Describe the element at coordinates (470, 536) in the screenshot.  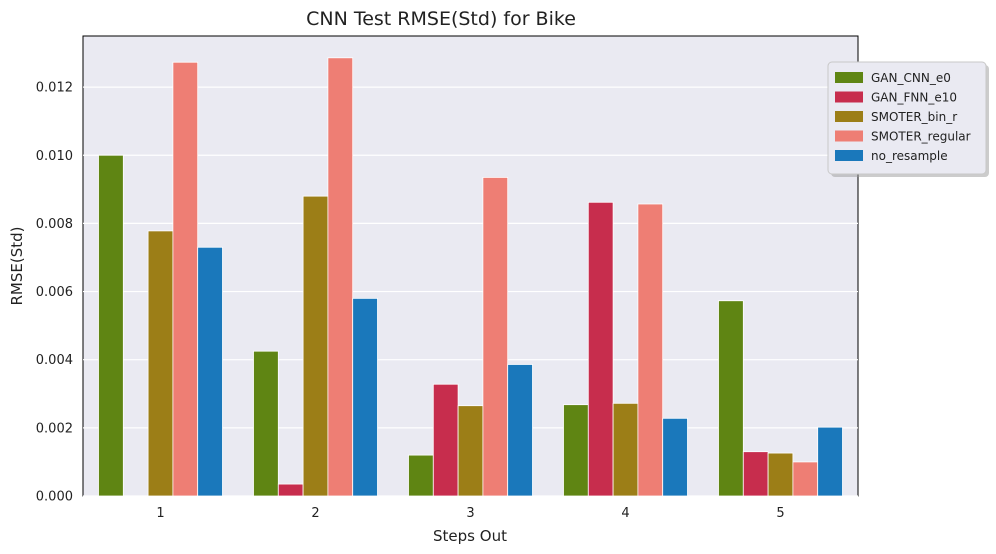
I see `x-axis-label: Steps Out` at that location.